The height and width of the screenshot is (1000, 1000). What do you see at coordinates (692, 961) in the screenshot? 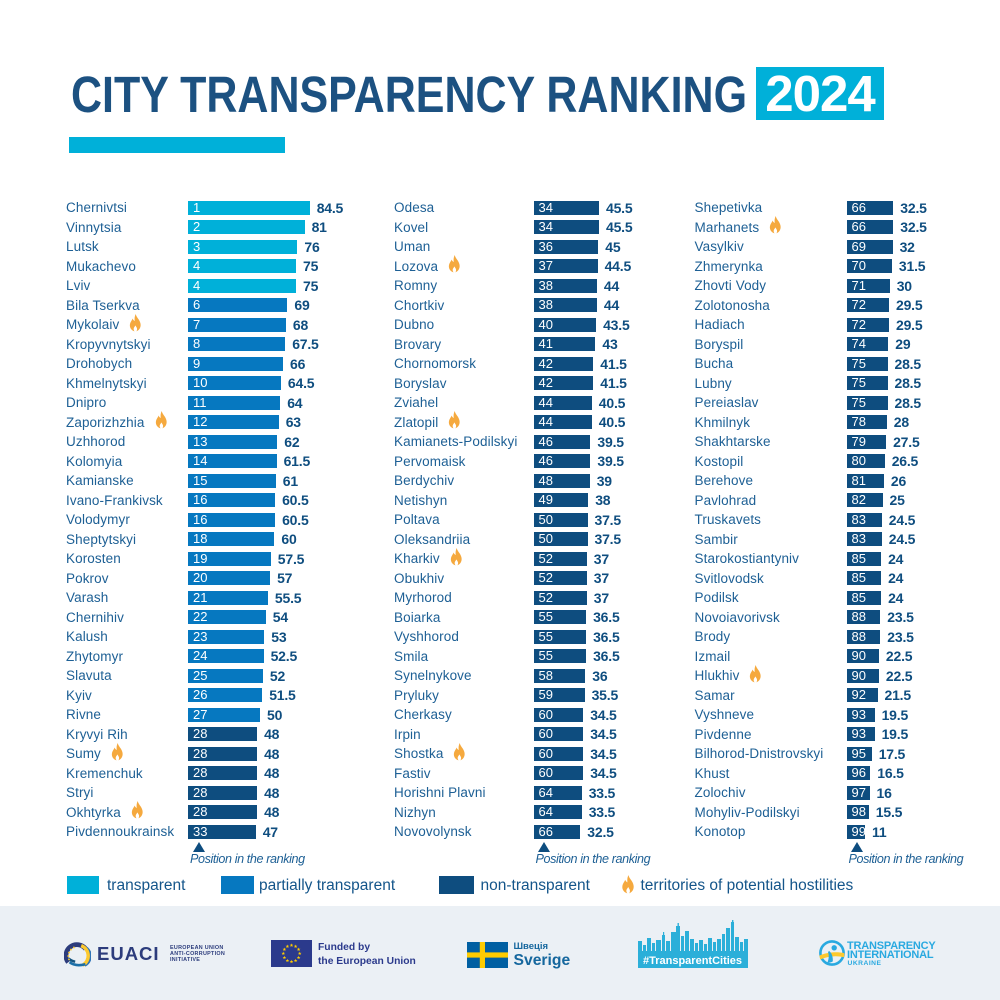
I see `svg-text: #TransparentCities` at bounding box center [692, 961].